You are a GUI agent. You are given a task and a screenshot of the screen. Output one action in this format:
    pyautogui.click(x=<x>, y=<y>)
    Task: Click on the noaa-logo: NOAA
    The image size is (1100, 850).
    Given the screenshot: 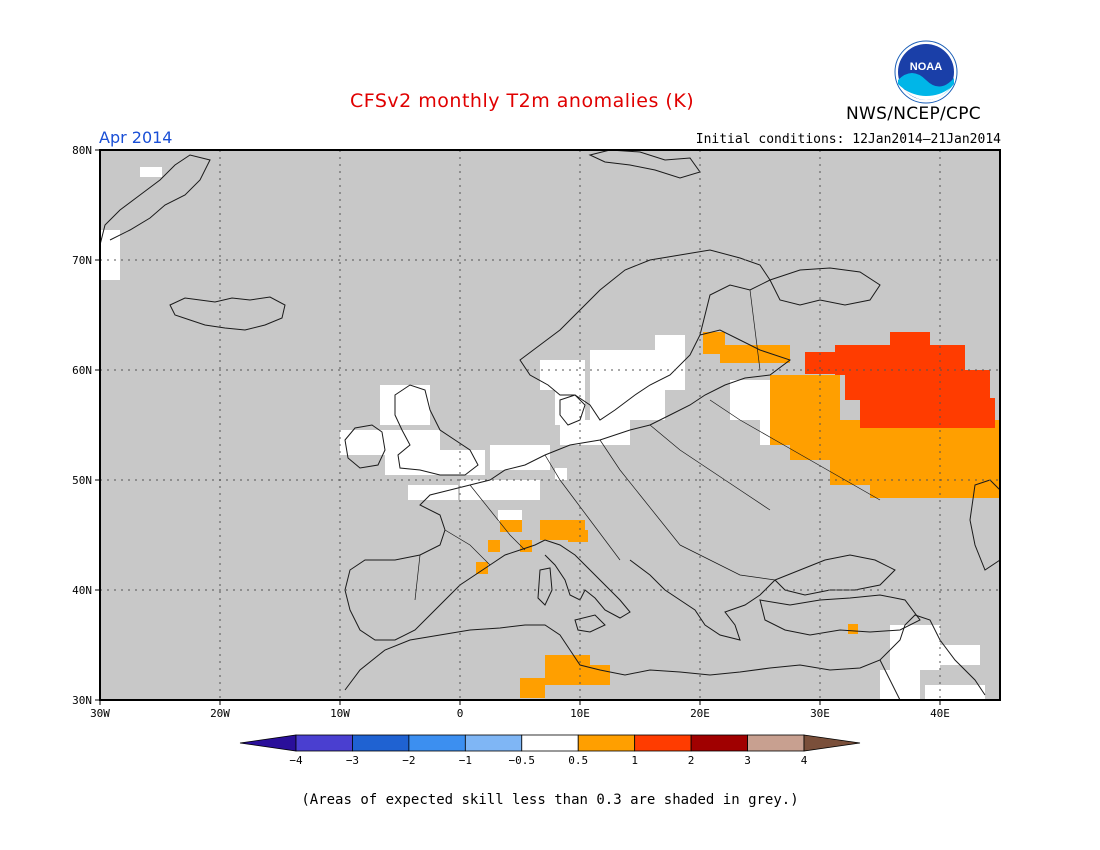 What is the action you would take?
    pyautogui.click(x=926, y=72)
    